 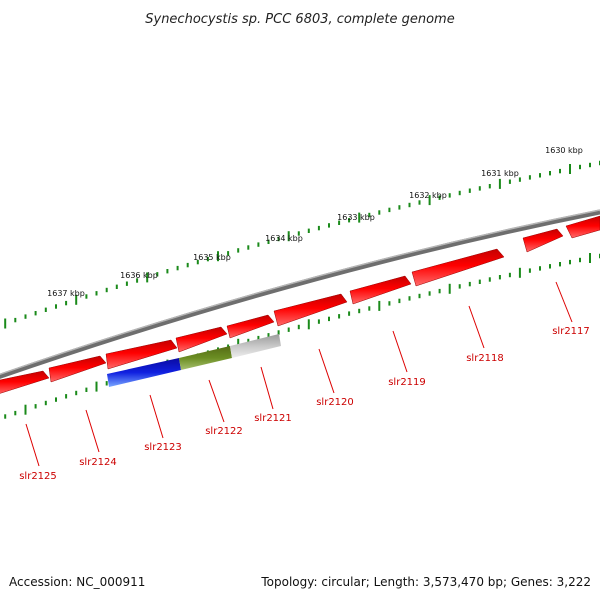 I want to click on gene-label-slr2119: slr2119, so click(x=407, y=382).